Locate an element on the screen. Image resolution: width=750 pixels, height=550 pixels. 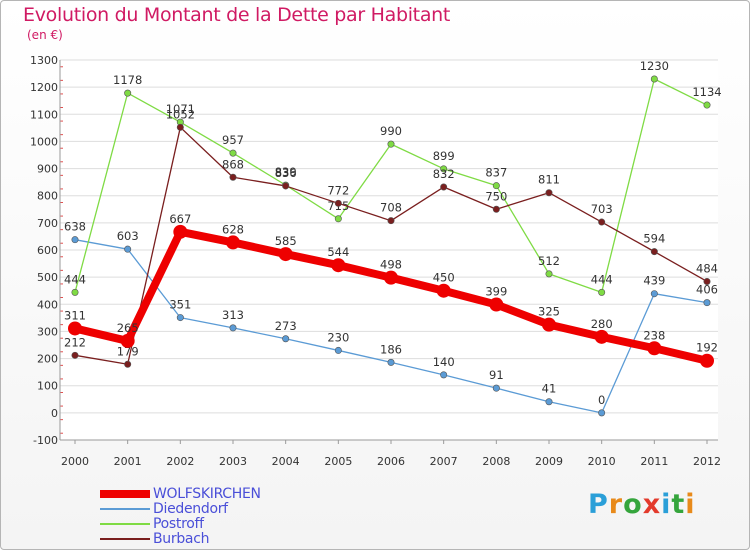
data-label: 192 is located at coordinates (707, 348).